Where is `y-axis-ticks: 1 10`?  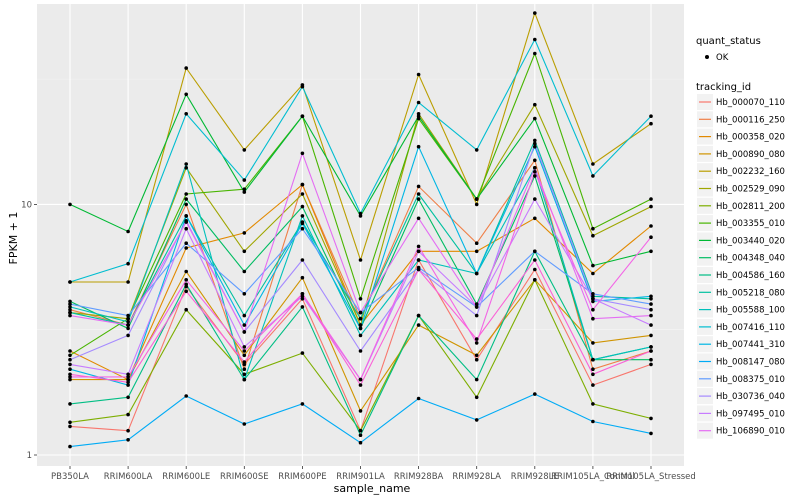 y-axis-ticks: 1 10 is located at coordinates (29, 330).